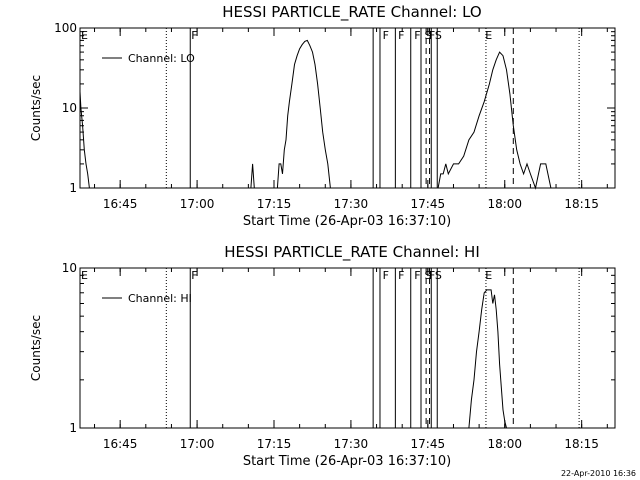 The height and width of the screenshot is (480, 640). What do you see at coordinates (36, 348) in the screenshot?
I see `y-axis-label-hi: Counts/sec` at bounding box center [36, 348].